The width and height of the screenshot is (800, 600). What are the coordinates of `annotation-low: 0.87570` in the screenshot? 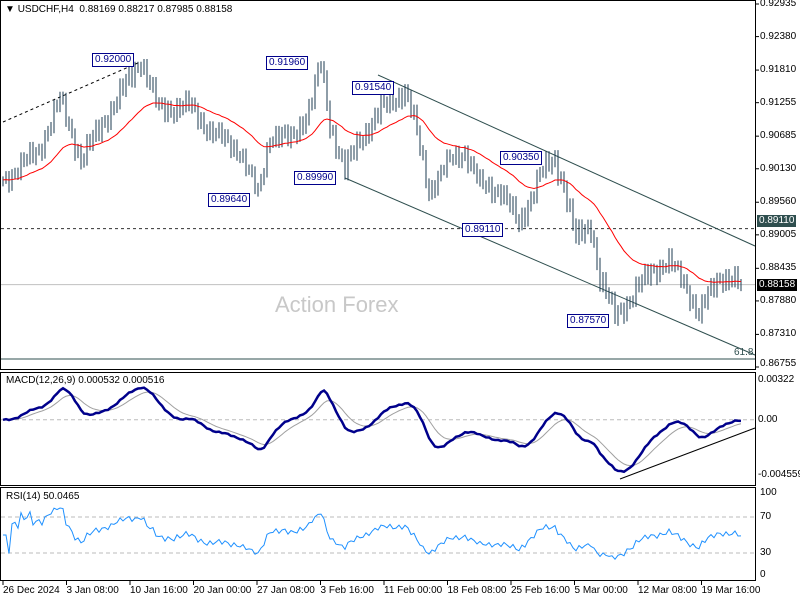 It's located at (588, 321).